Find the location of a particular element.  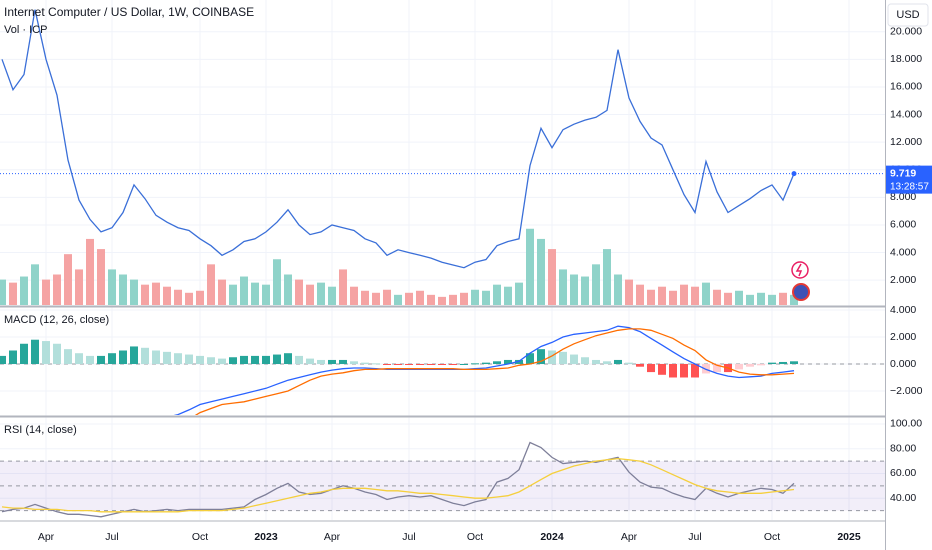

event-icon is located at coordinates (800, 270).